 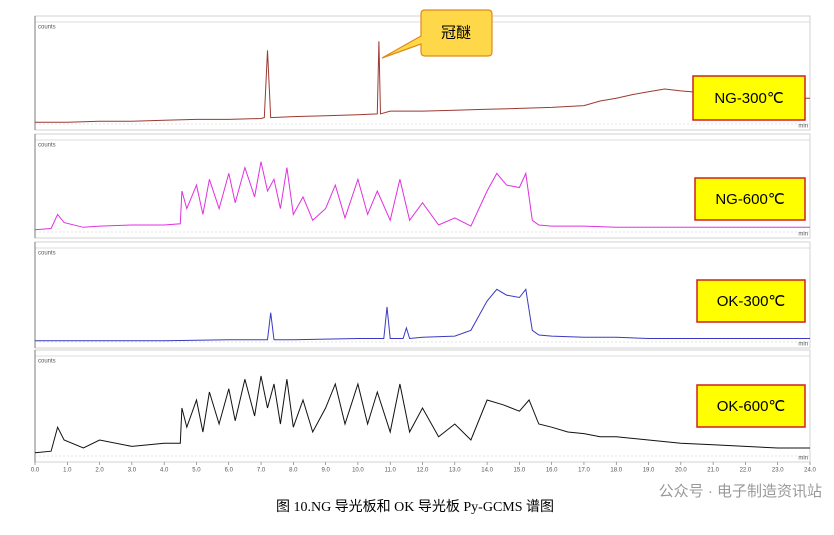 What do you see at coordinates (293, 471) in the screenshot?
I see `x-tick-label: 8.0` at bounding box center [293, 471].